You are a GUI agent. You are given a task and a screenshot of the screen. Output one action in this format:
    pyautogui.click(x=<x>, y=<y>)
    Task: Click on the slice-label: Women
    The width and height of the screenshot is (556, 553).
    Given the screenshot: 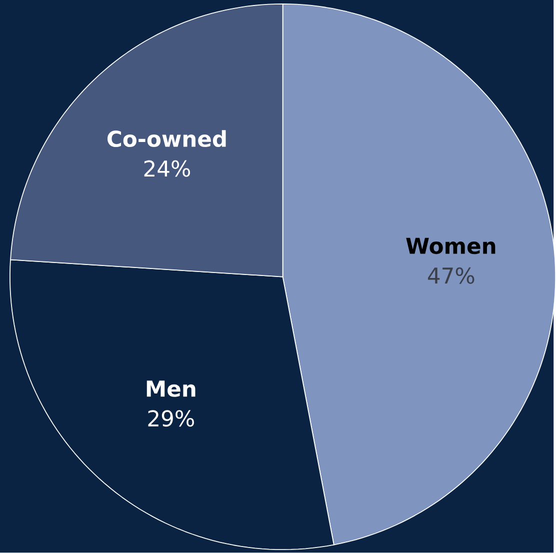 What is the action you would take?
    pyautogui.click(x=451, y=246)
    